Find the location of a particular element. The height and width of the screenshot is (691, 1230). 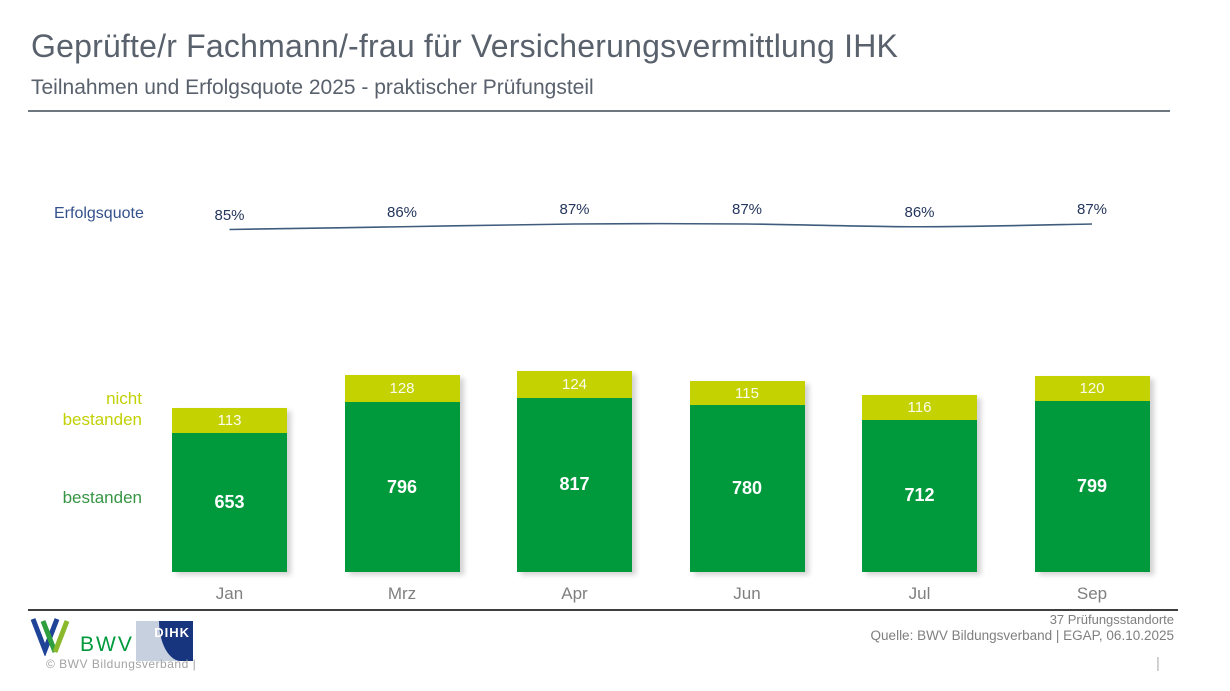

legend-bestanden: bestanden is located at coordinates (102, 497).